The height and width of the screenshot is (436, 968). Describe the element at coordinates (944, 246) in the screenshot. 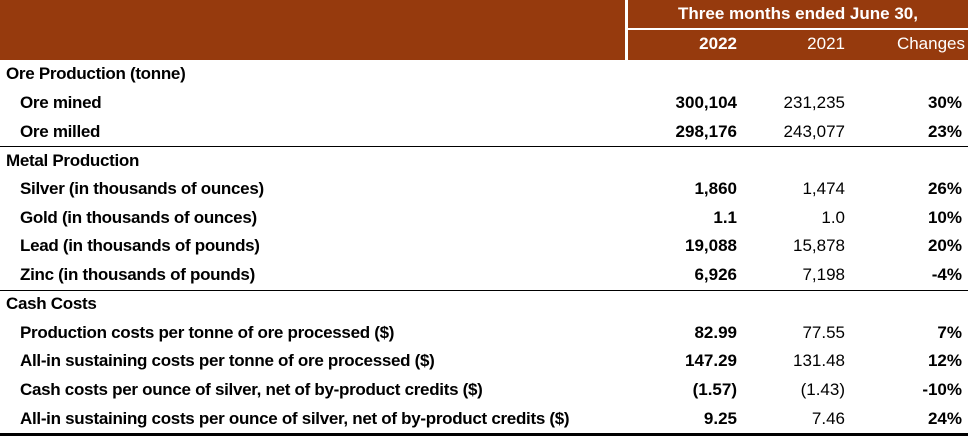

I see `value-change: 20%` at that location.